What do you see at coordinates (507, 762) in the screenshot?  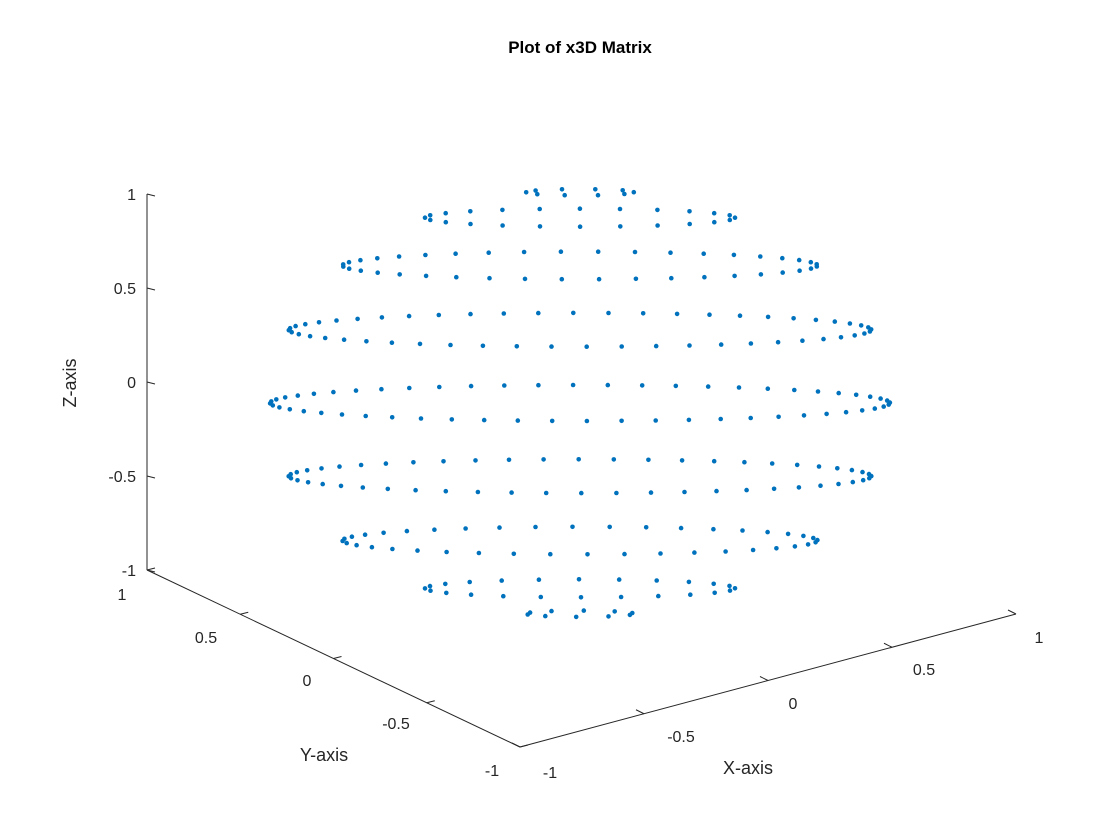 I see `y-tick: -1` at bounding box center [507, 762].